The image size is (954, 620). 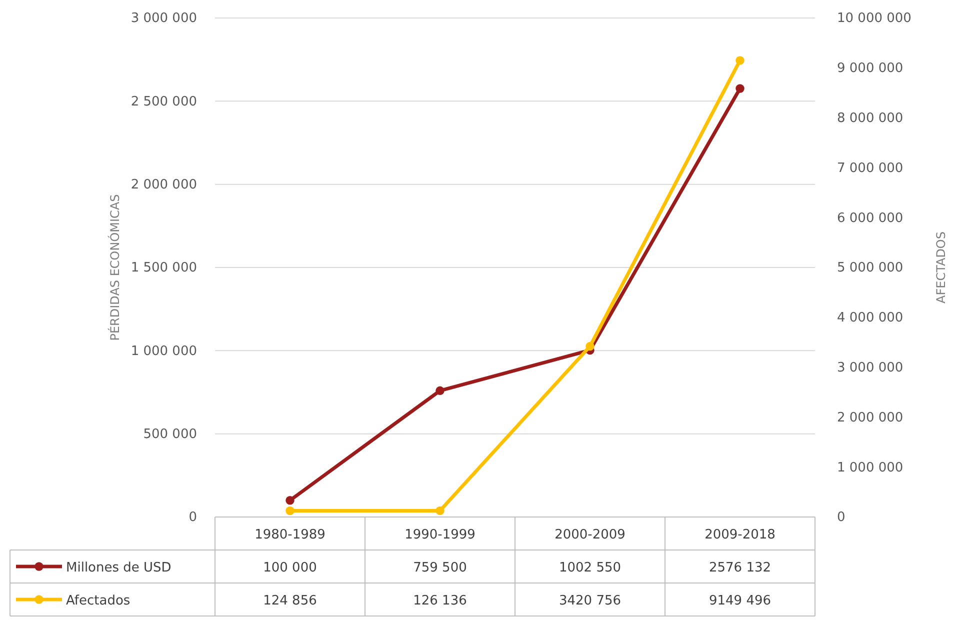 I want to click on y-tick-label: 2 000 000, so click(x=163, y=184).